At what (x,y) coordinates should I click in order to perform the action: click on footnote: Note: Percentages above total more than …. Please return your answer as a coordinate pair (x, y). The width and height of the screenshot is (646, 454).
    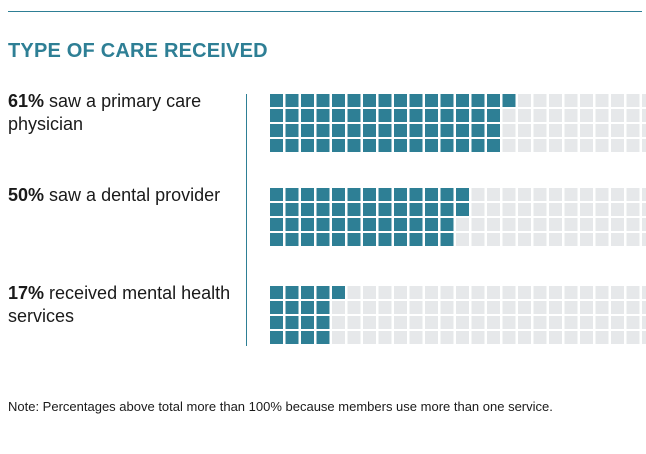
    Looking at the image, I should click on (280, 406).